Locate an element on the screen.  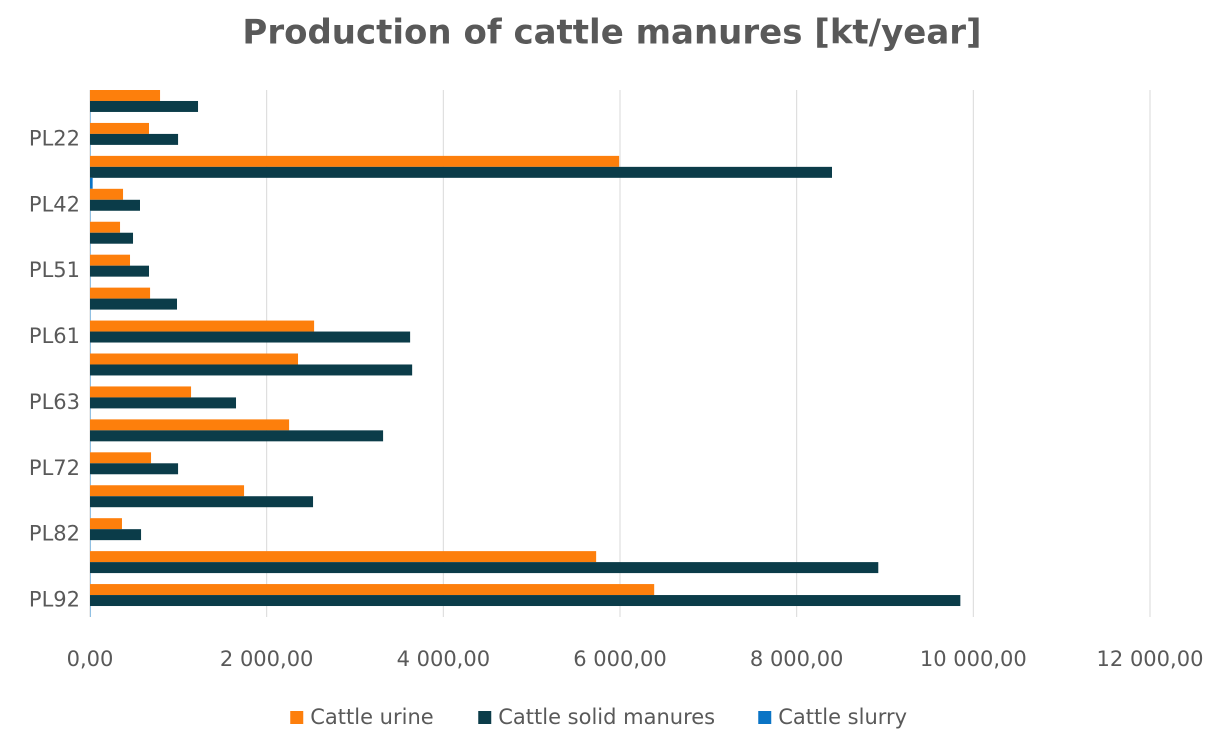
x-tick-label: 10 000,00 is located at coordinates (973, 659).